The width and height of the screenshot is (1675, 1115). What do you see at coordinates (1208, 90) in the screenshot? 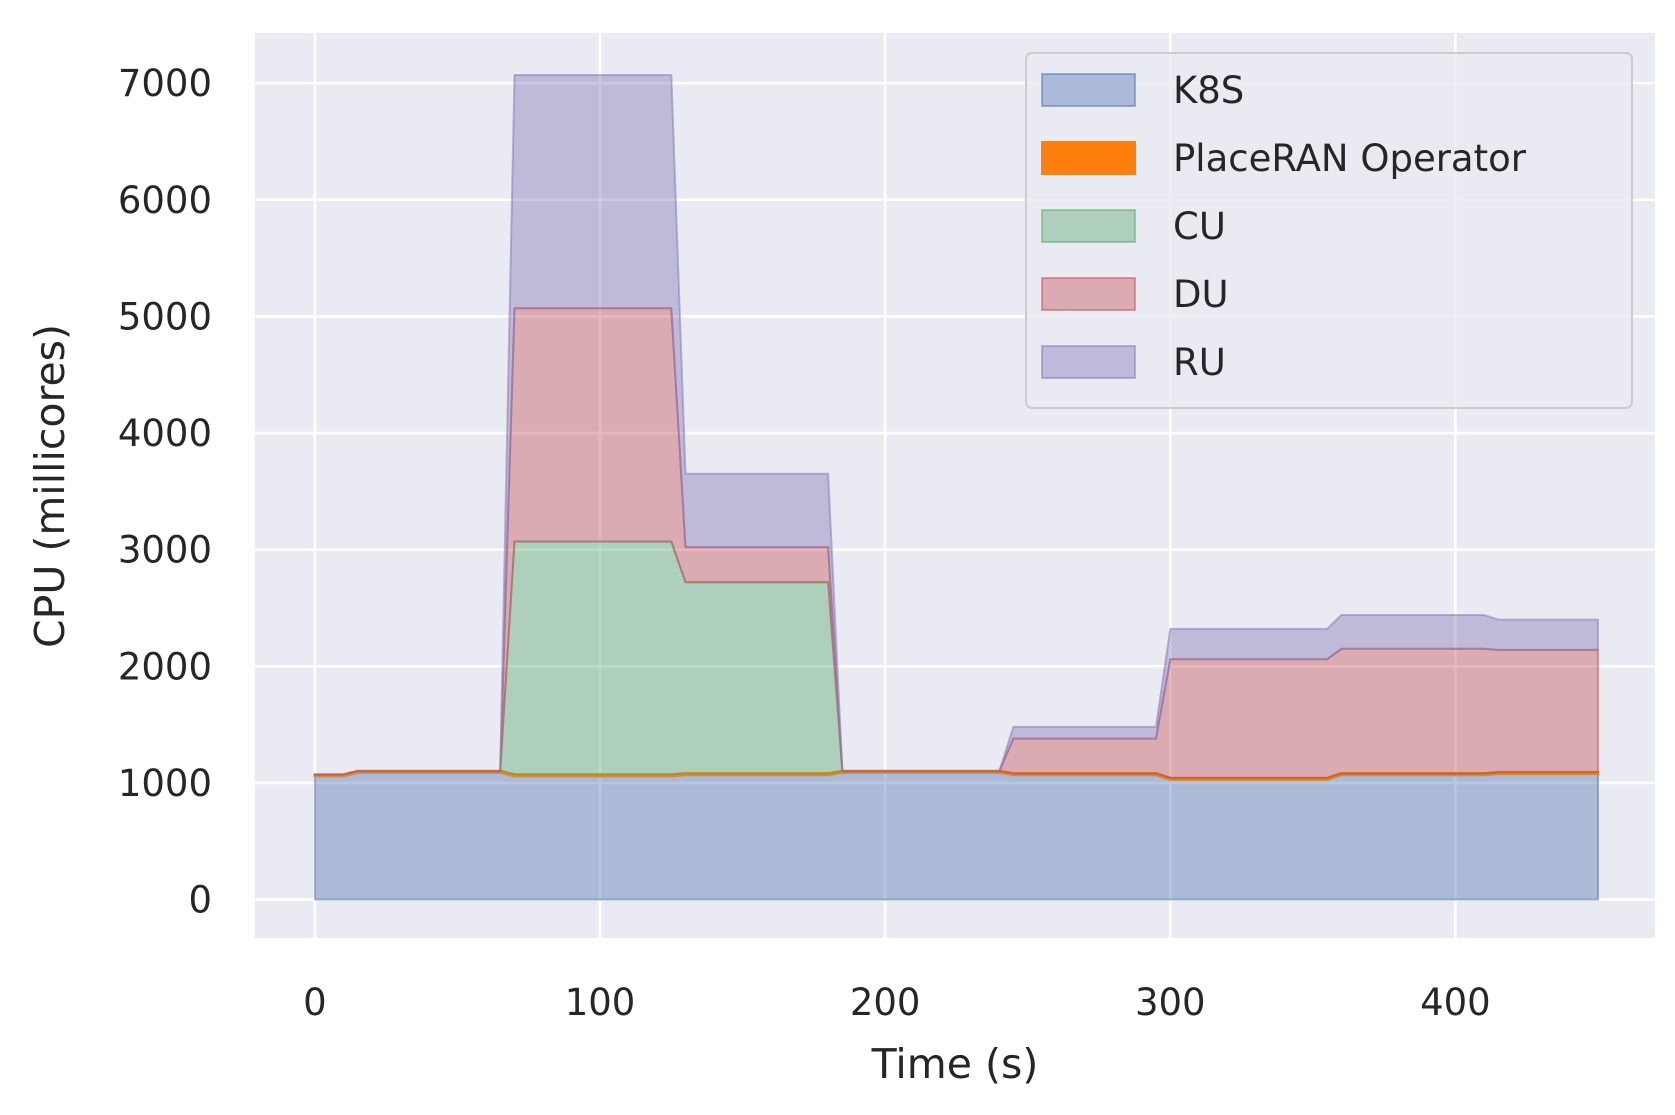
I see `legend-label: K8S` at bounding box center [1208, 90].